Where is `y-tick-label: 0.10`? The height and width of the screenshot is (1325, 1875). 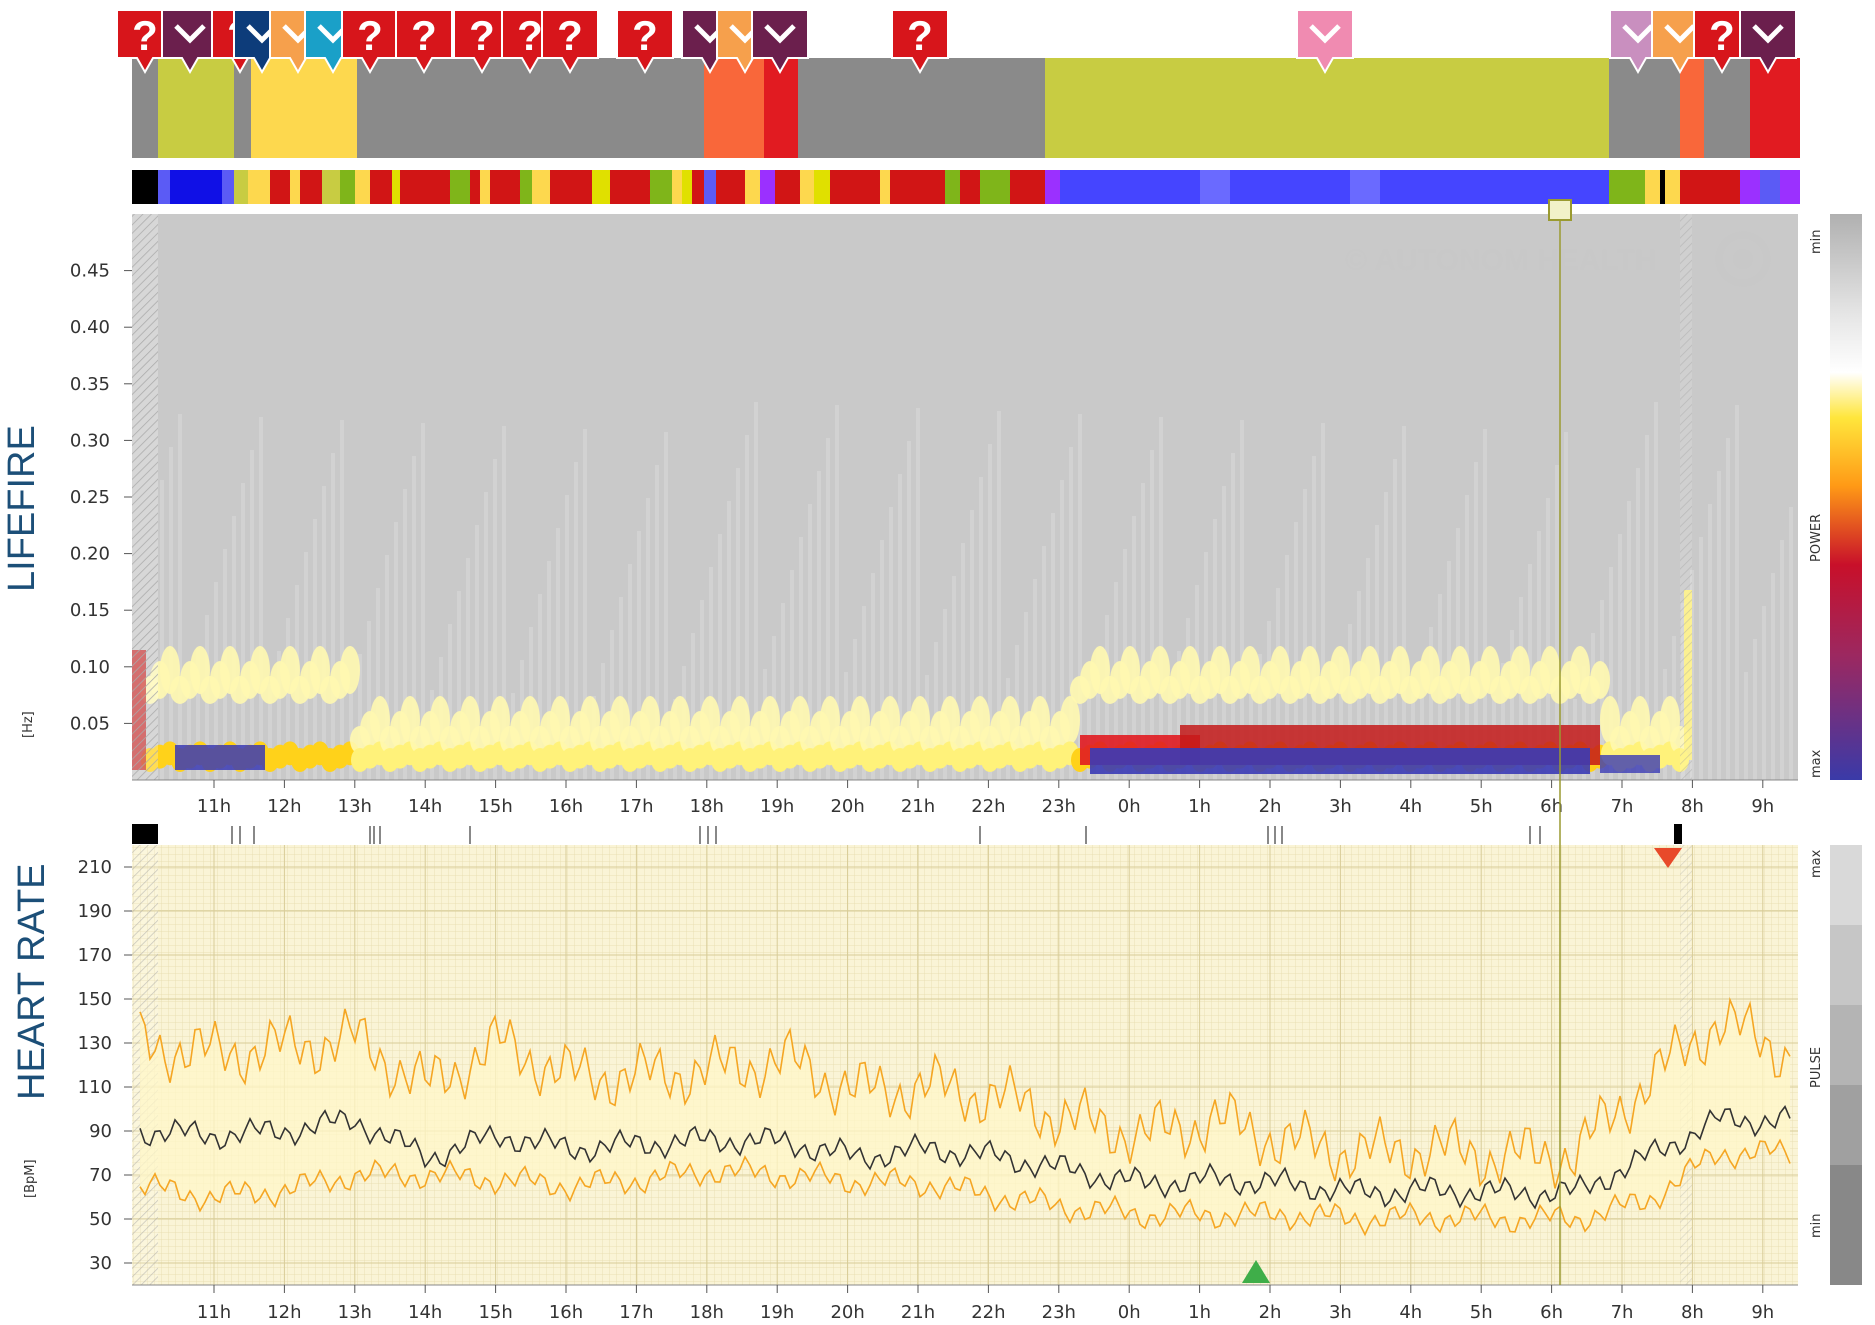
y-tick-label: 0.10 is located at coordinates (90, 667).